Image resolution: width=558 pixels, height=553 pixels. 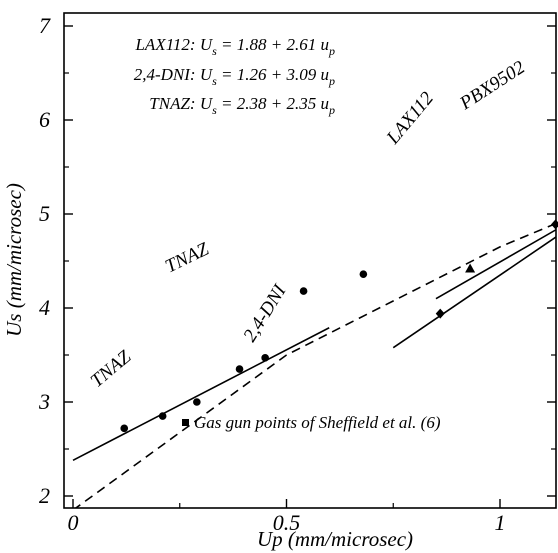 I want to click on fit-line-2-4-dni, so click(x=474, y=292).